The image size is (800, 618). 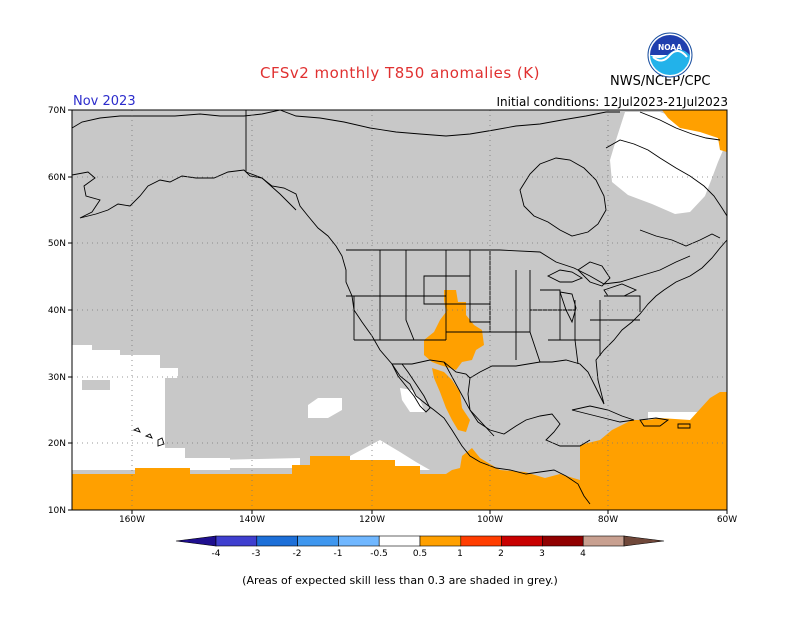 I want to click on lon-label: 120W, so click(x=372, y=520).